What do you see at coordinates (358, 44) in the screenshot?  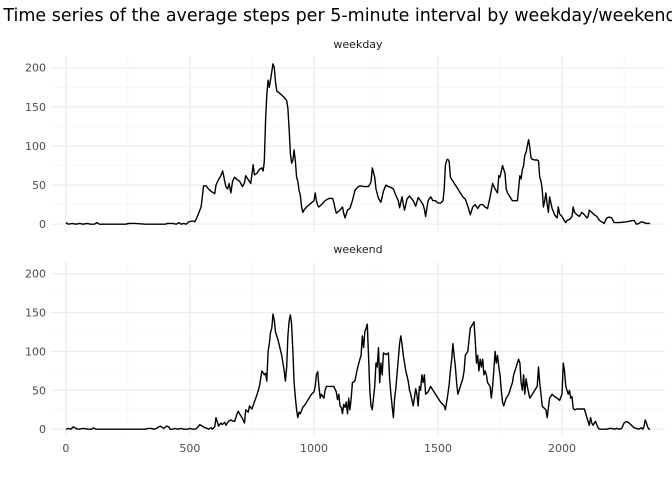 I see `panel-strip-label: weekday` at bounding box center [358, 44].